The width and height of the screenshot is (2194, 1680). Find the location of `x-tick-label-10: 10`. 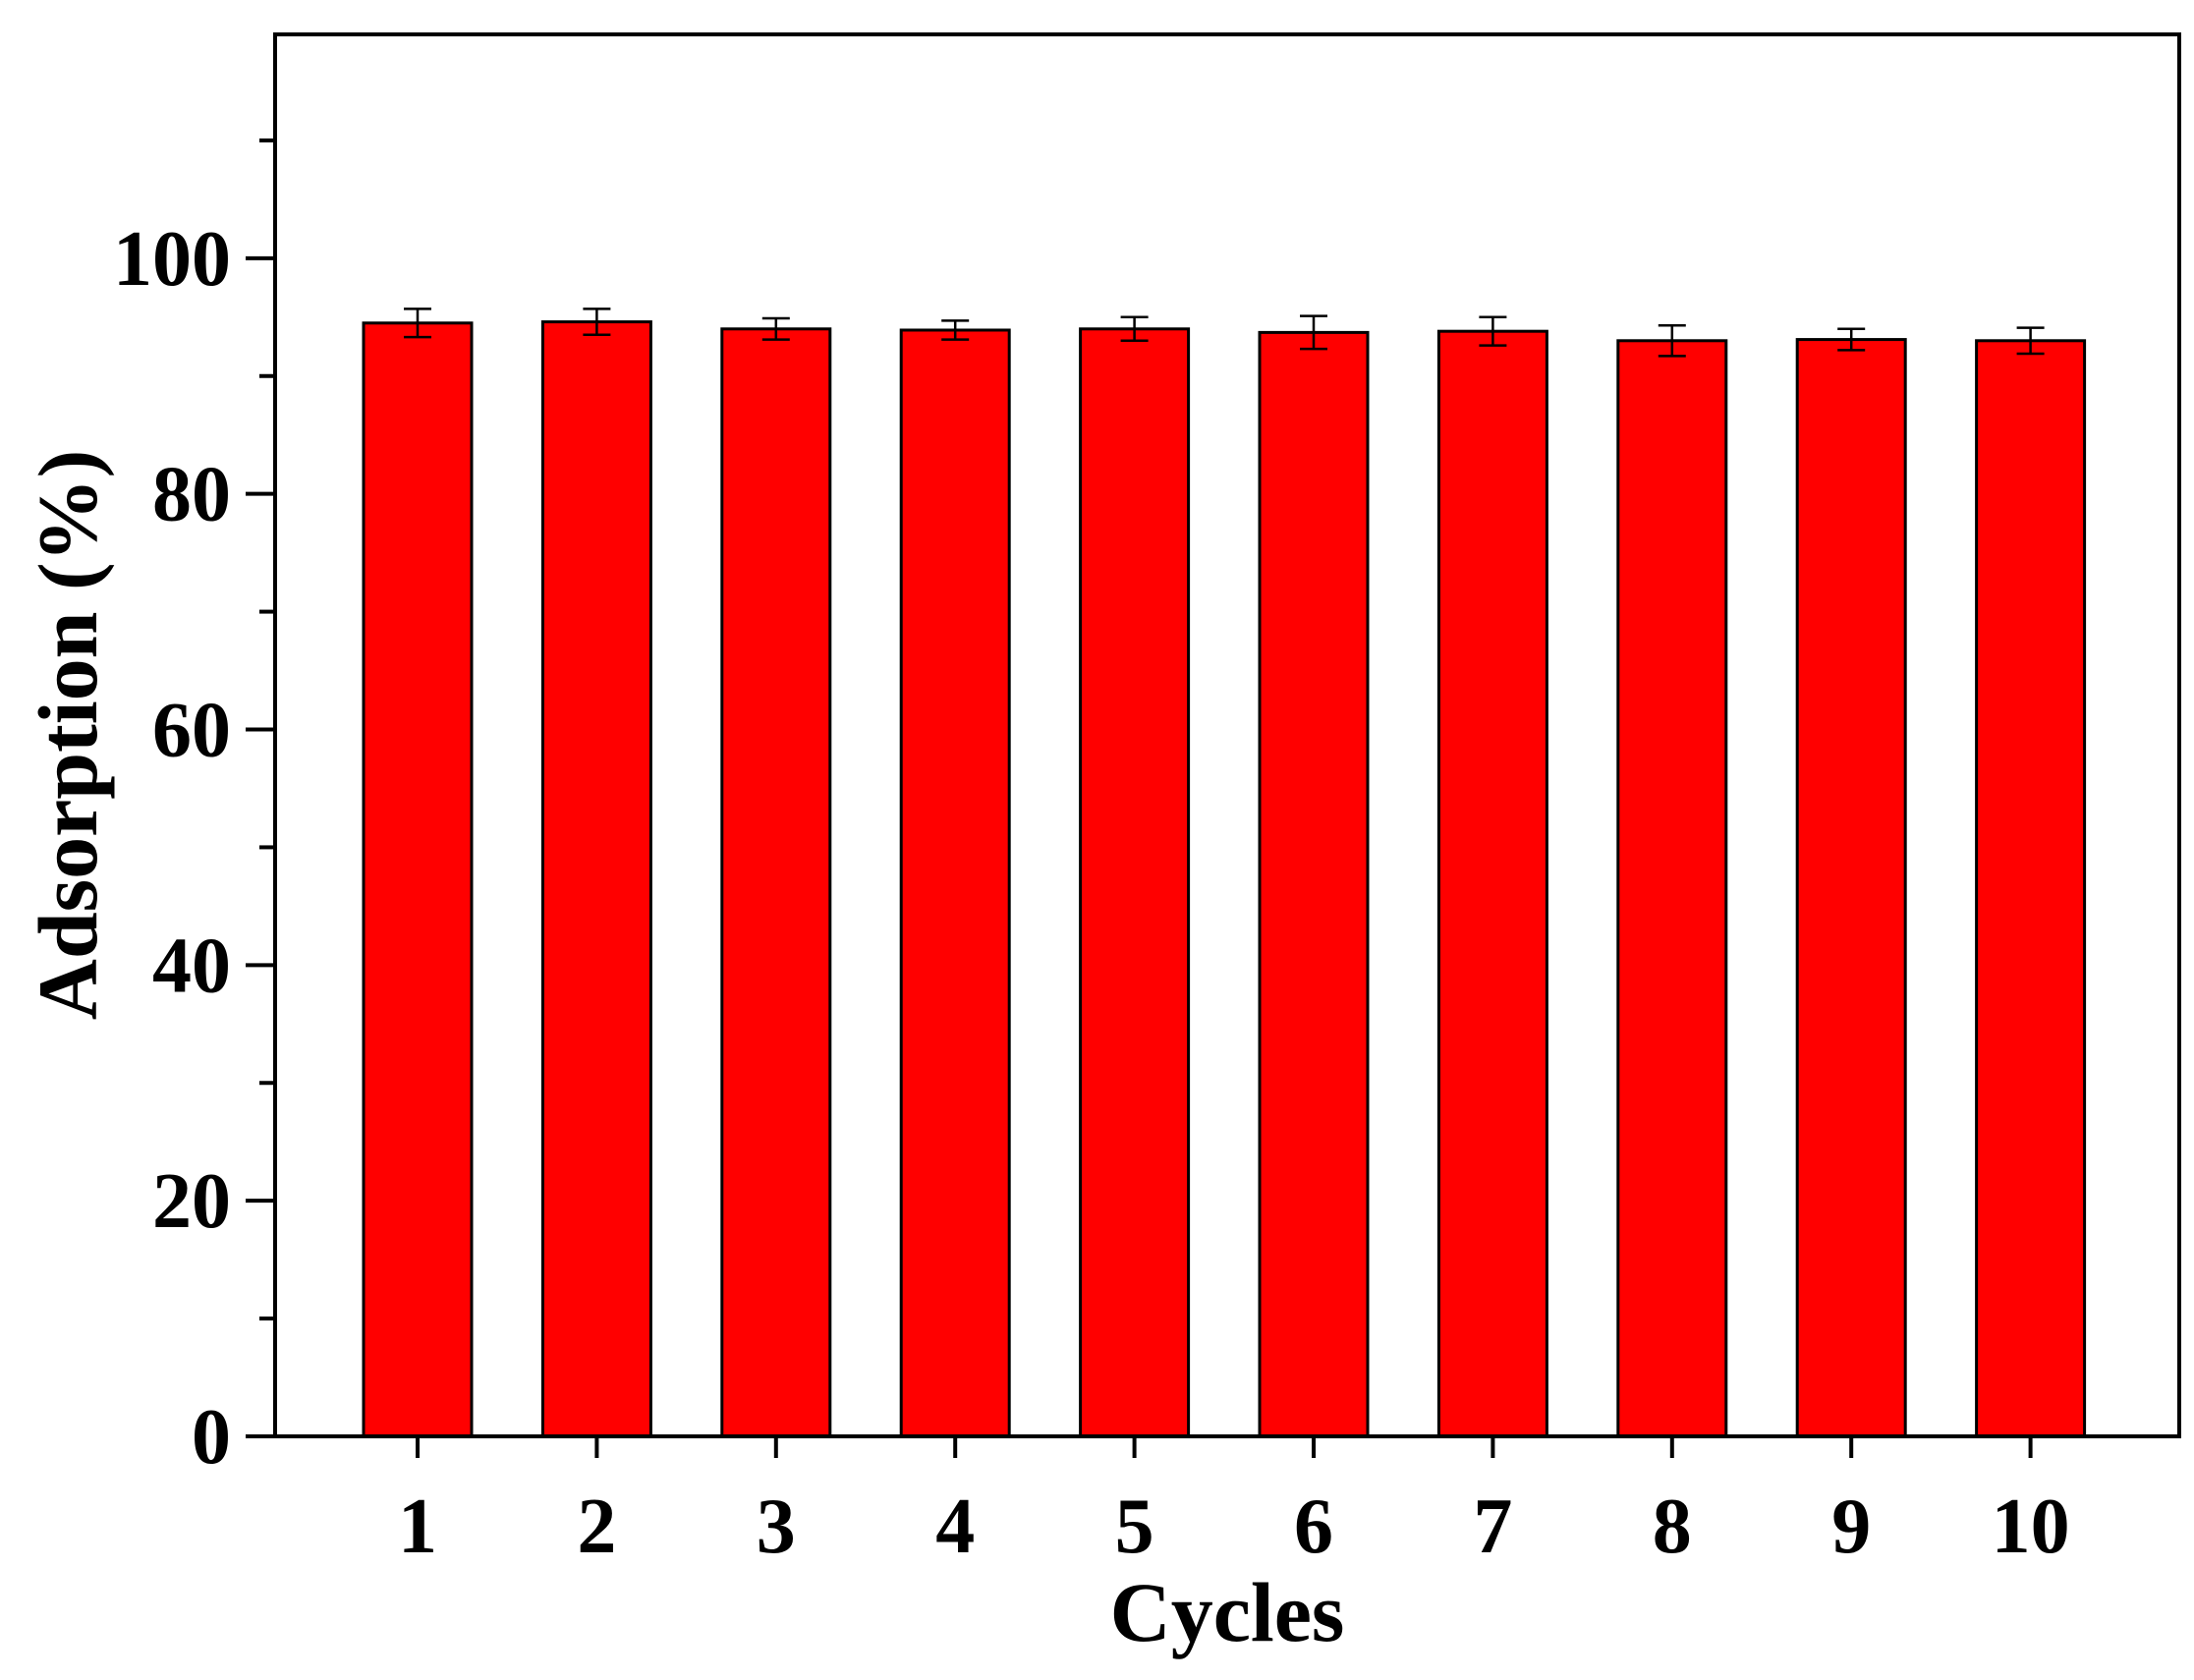

x-tick-label-10: 10 is located at coordinates (2031, 1527).